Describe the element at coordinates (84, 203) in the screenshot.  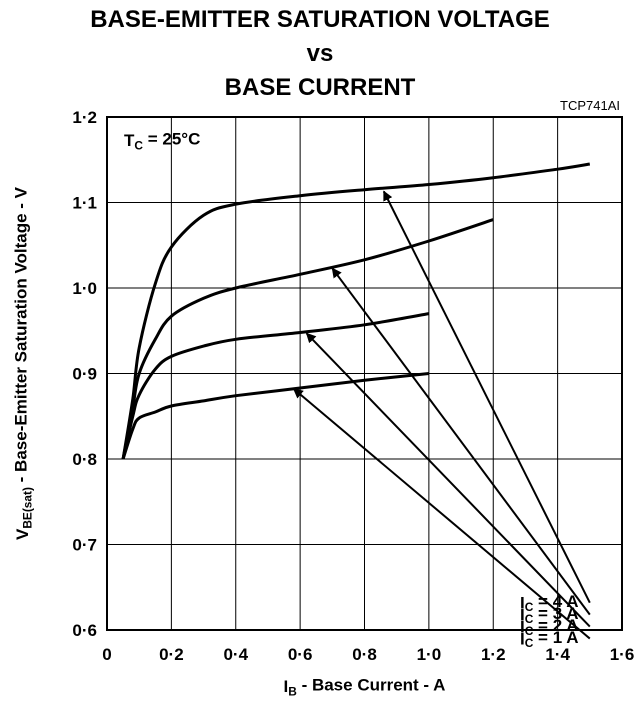
I see `y-tick-label: 1·1` at that location.